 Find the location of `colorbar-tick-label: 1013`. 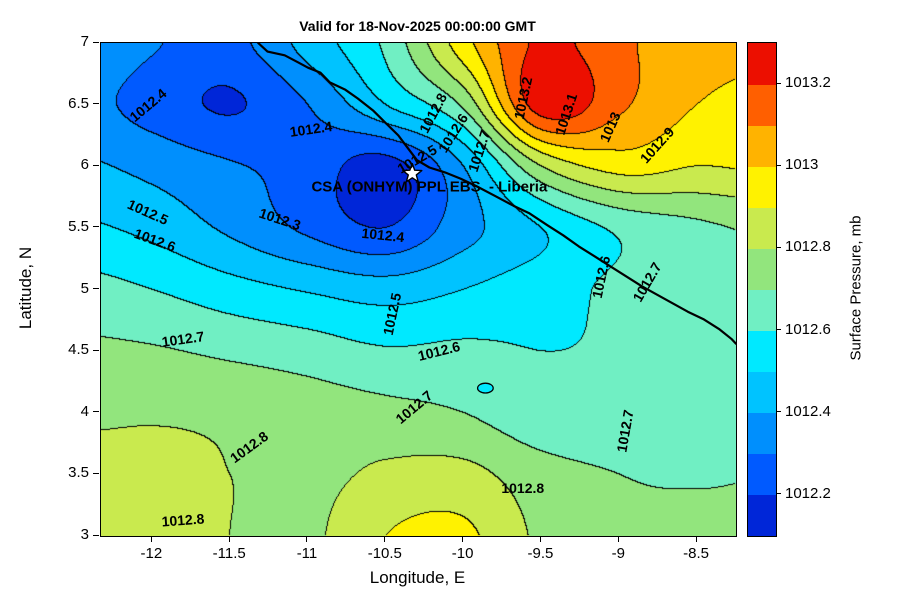

colorbar-tick-label: 1013 is located at coordinates (802, 165).